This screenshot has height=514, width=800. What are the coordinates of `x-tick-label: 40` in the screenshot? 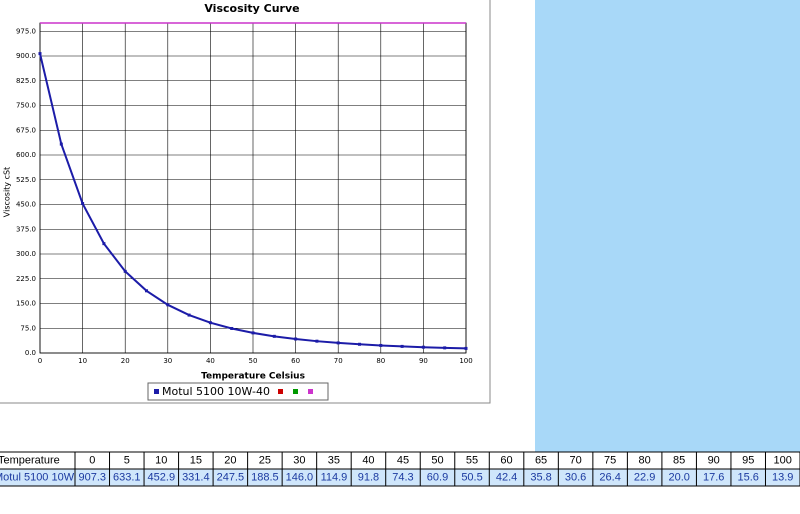 It's located at (210, 361).